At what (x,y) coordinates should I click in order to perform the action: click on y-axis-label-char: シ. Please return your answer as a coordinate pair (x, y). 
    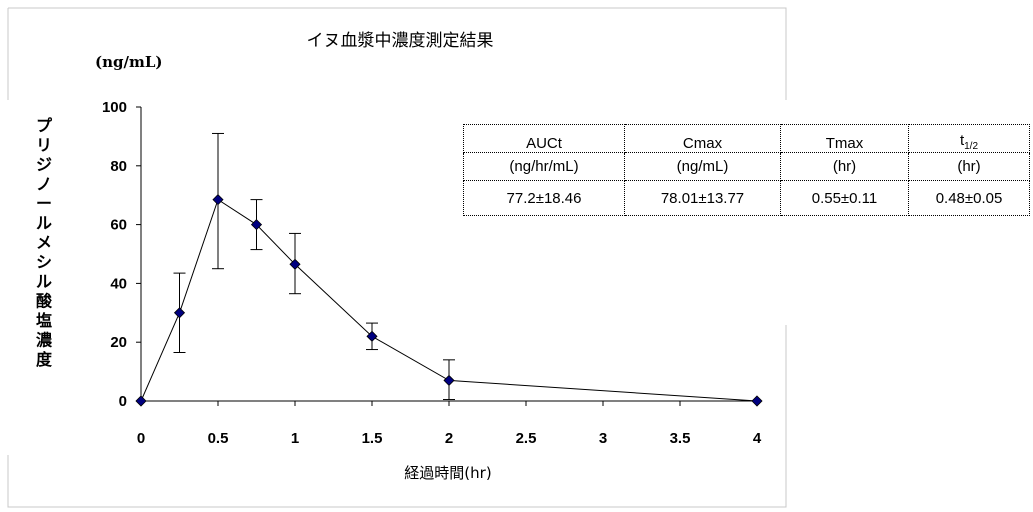
    Looking at the image, I should click on (44, 262).